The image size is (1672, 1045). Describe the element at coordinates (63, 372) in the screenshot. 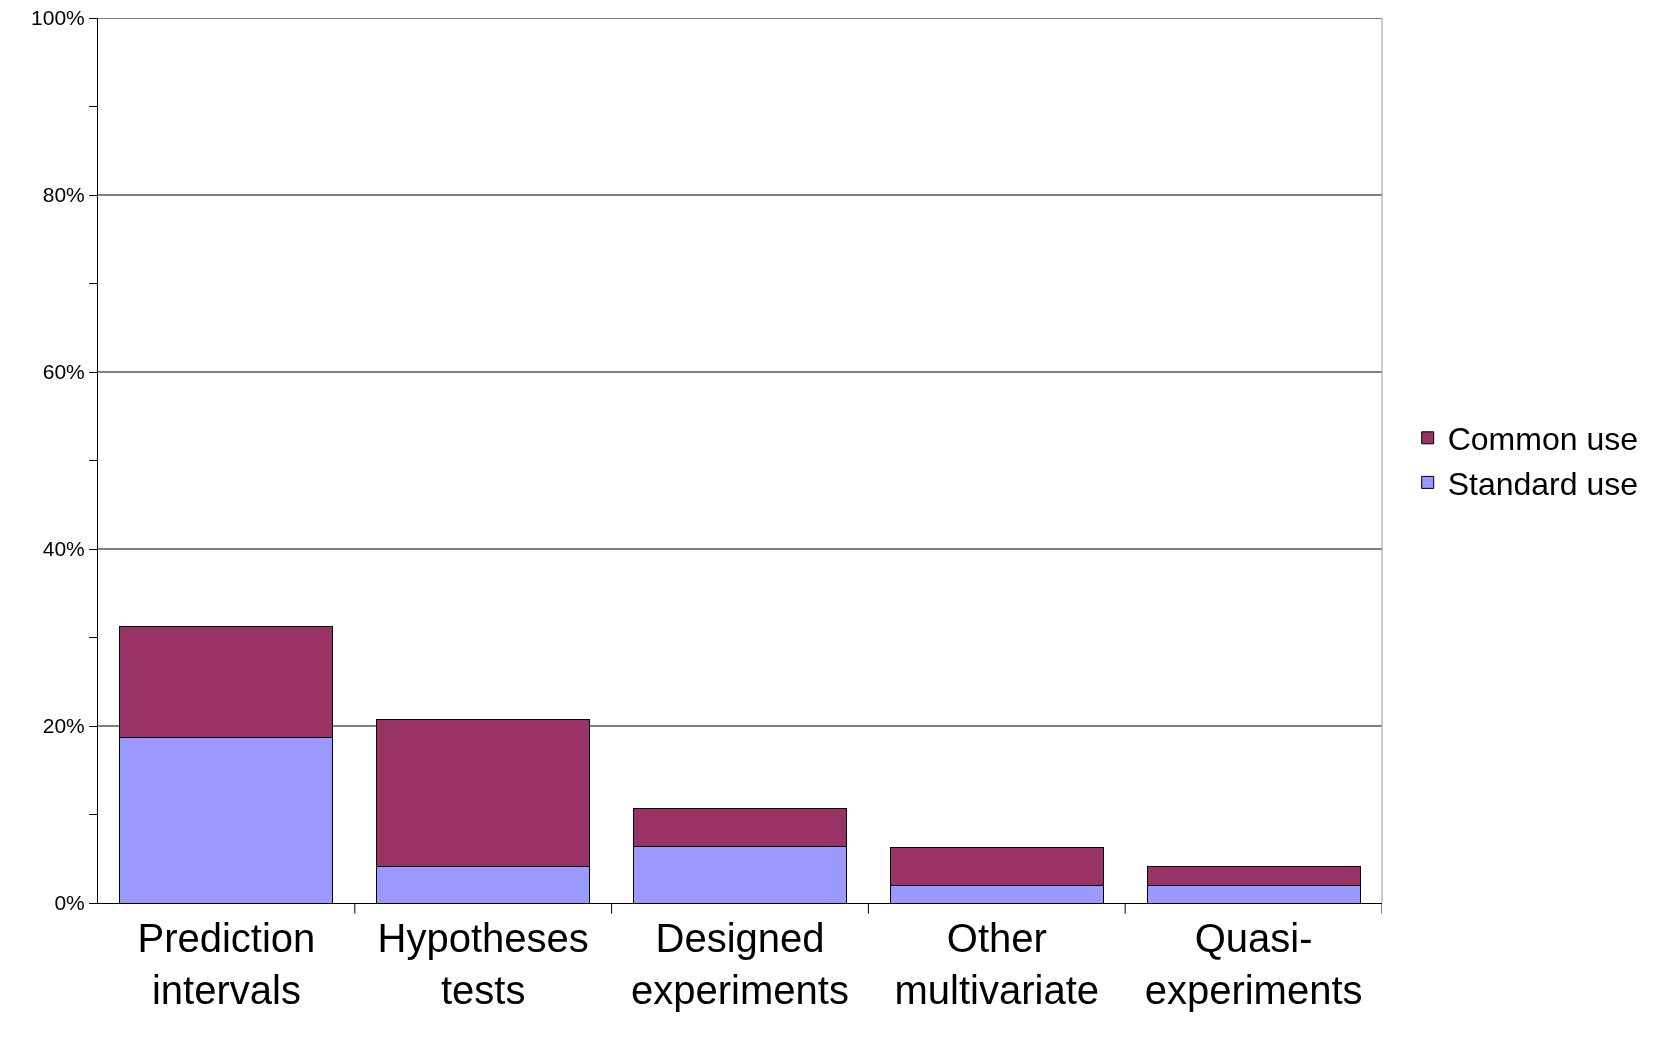

I see `y-tick-label: 60%` at that location.